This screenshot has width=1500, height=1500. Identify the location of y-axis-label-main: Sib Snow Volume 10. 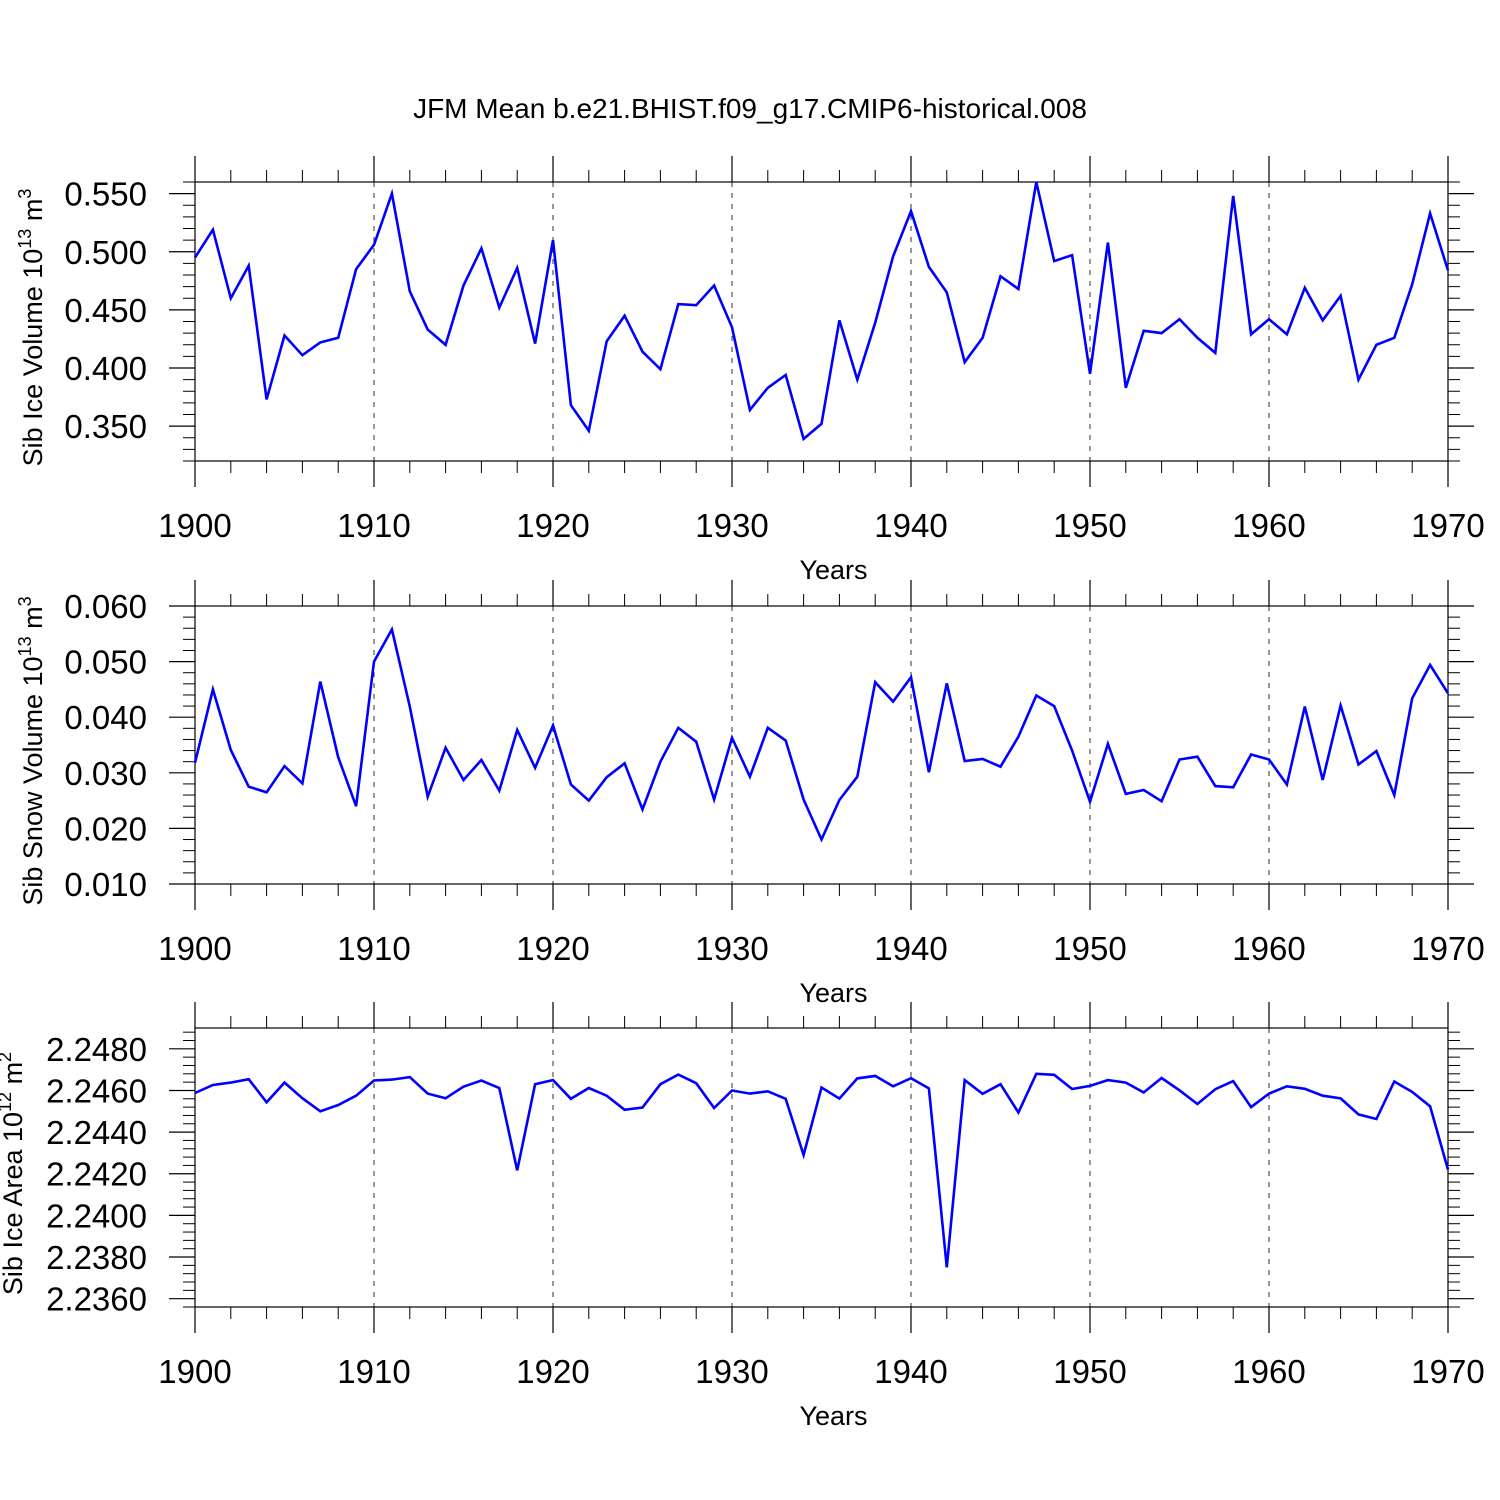
(33, 780).